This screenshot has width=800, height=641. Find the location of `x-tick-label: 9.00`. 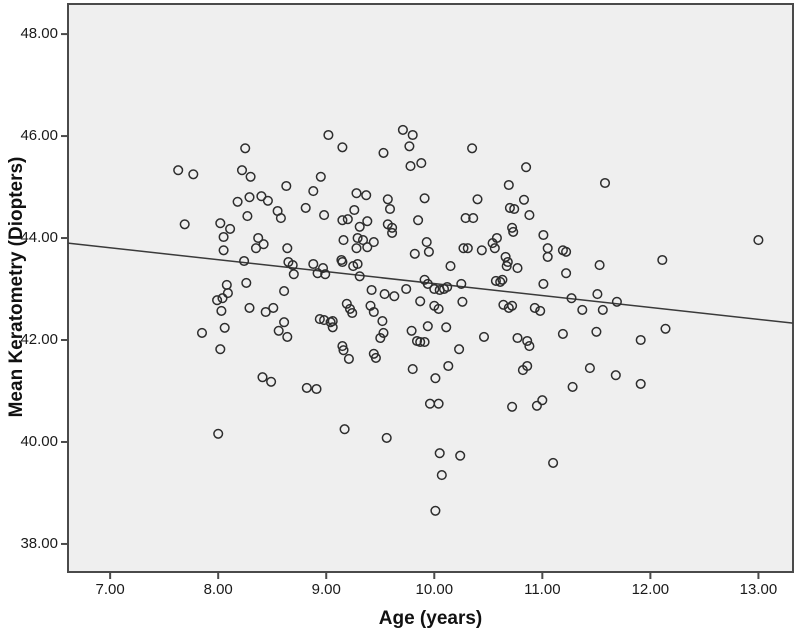

x-tick-label: 9.00 is located at coordinates (326, 589).